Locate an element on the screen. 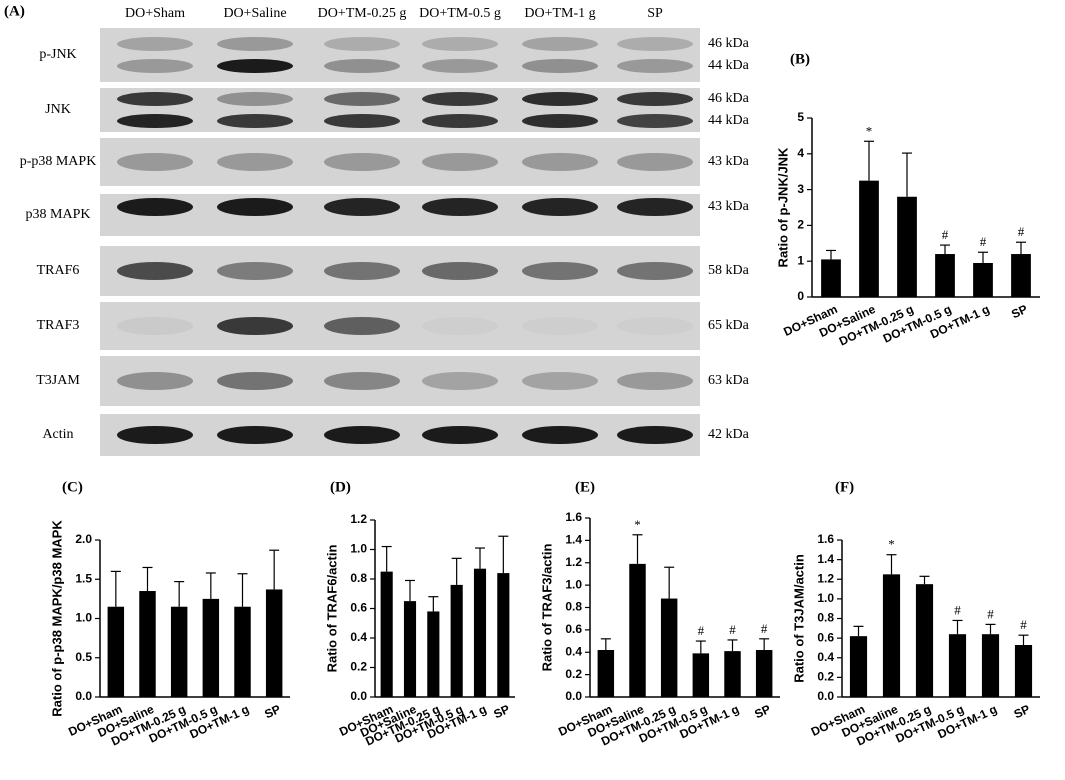  size-label: 65 kDa is located at coordinates (729, 325).